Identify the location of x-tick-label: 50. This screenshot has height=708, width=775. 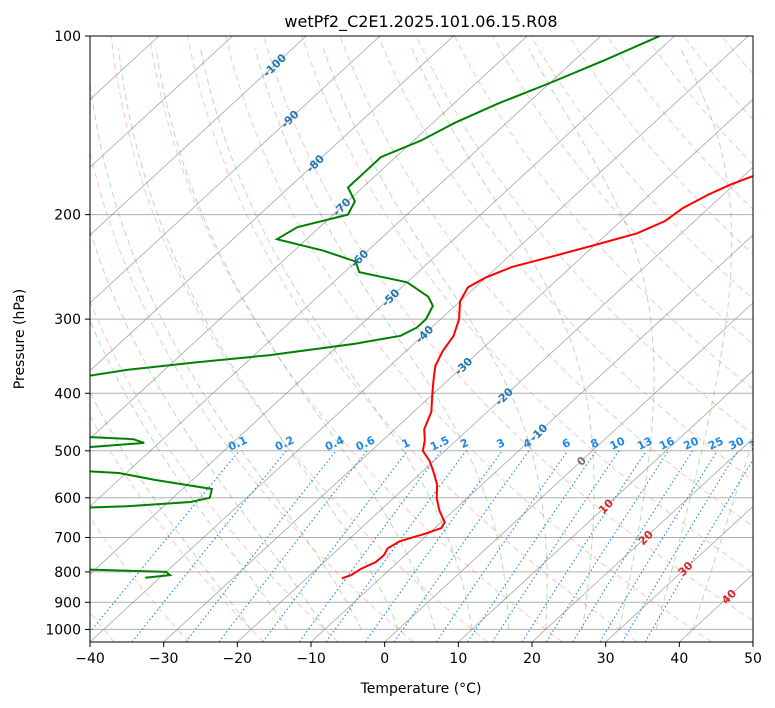
(753, 659).